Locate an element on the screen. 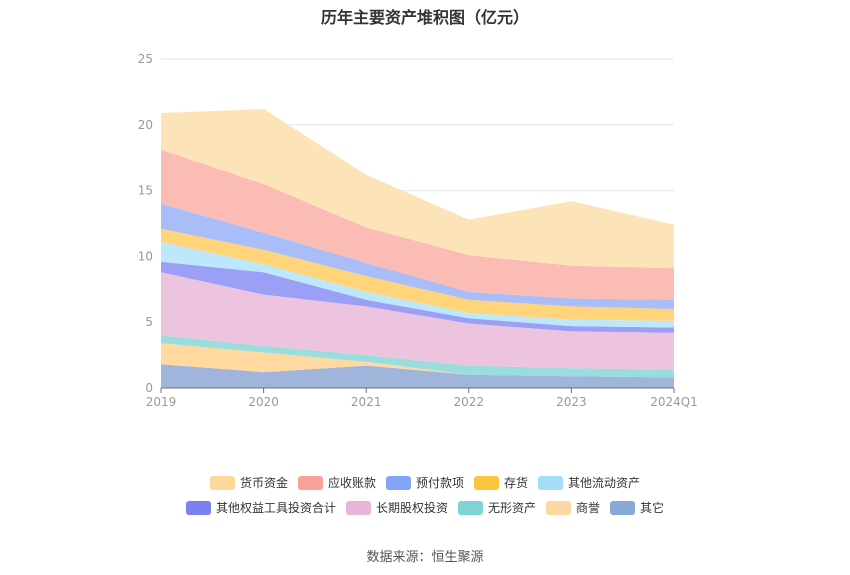  x-tick-label: 2024Q1 is located at coordinates (674, 402).